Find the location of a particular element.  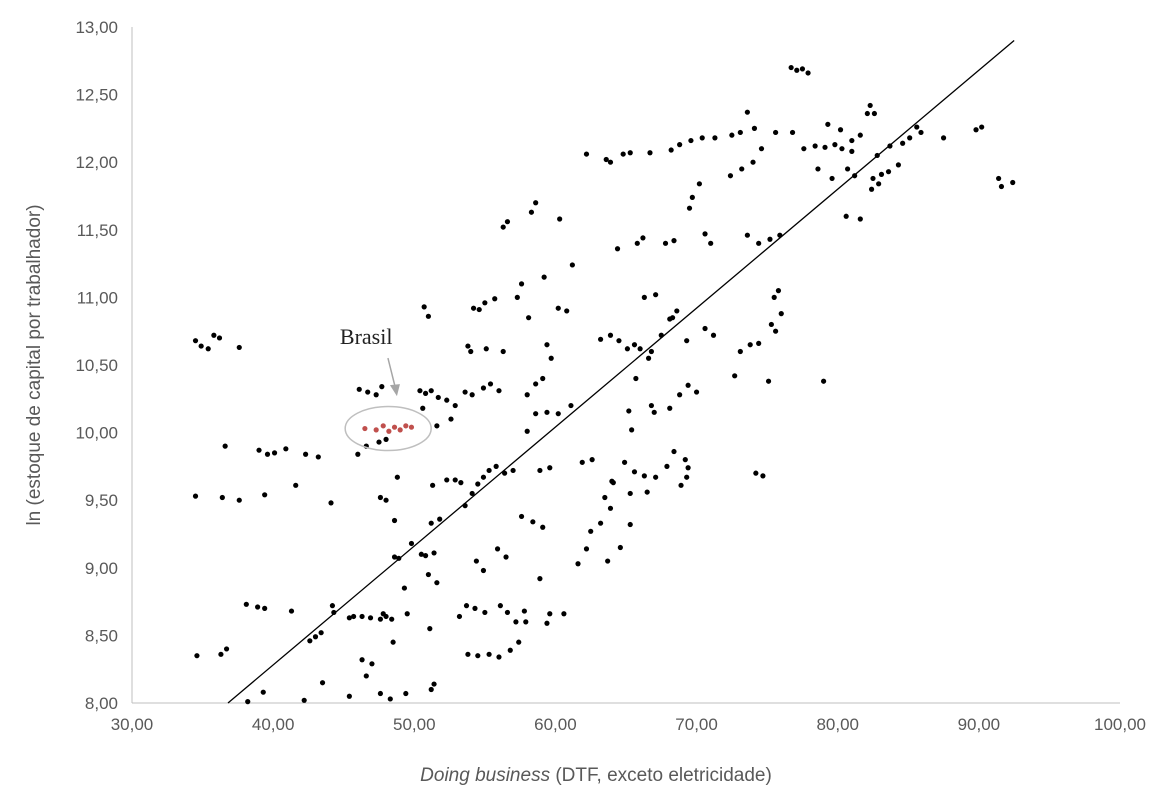

y-tick-label: 10,50 is located at coordinates (96, 365).